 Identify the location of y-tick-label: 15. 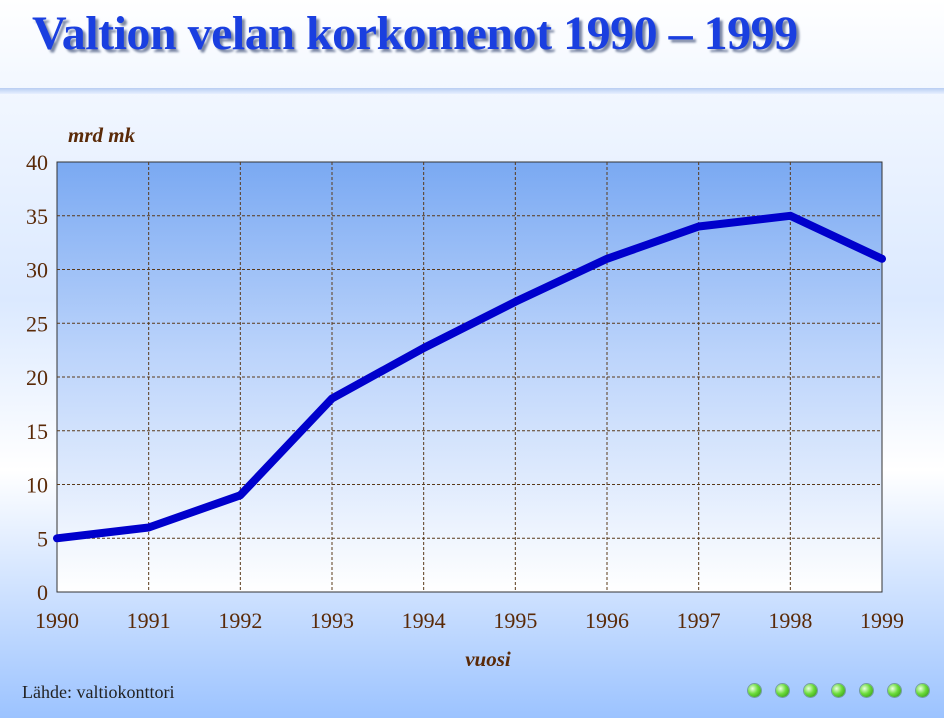
(37, 431).